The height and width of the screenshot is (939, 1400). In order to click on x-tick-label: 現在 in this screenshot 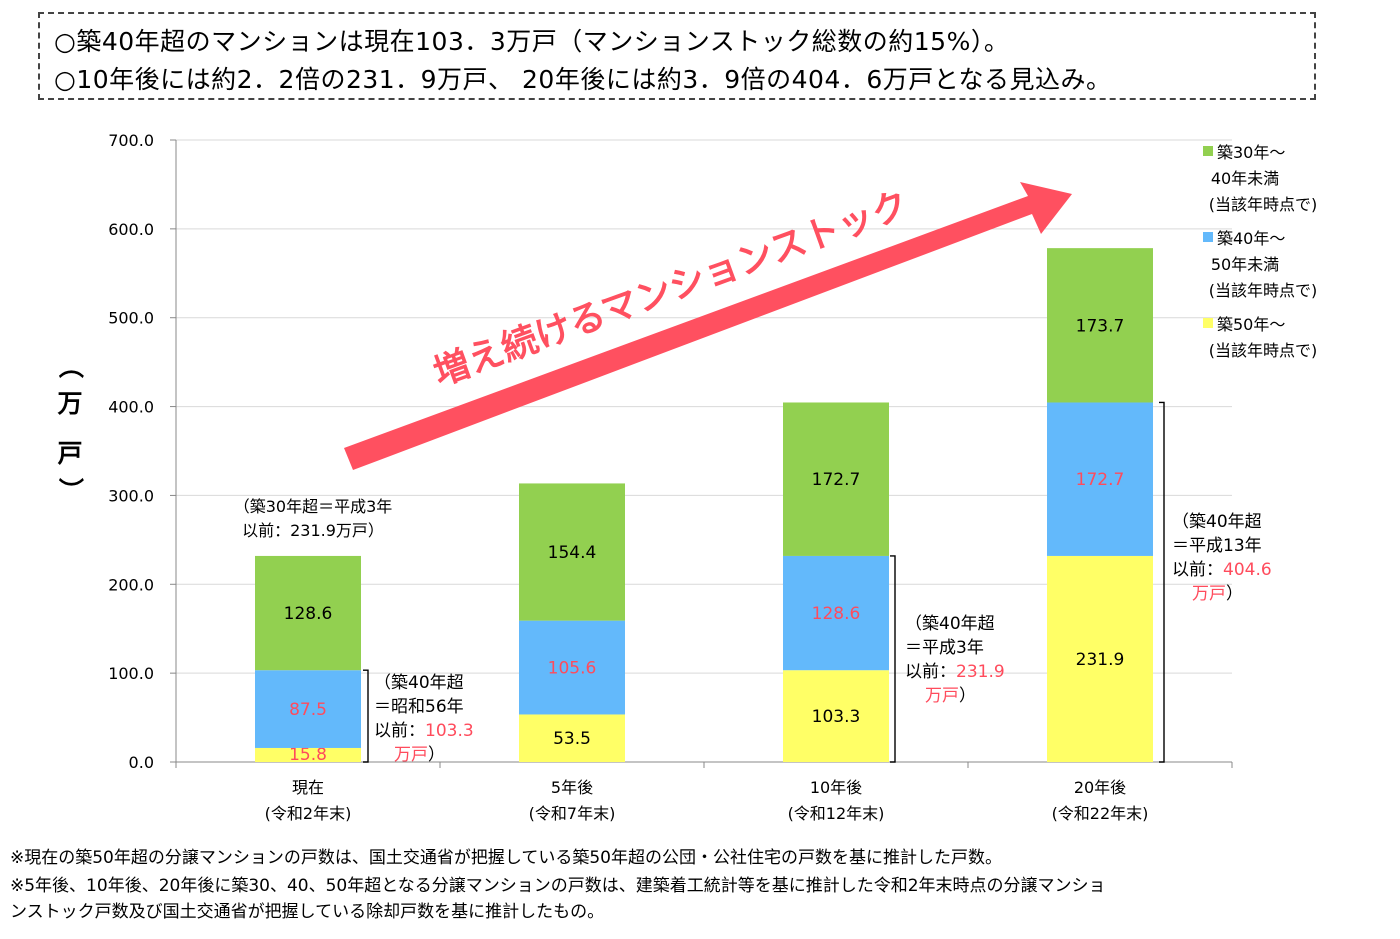, I will do `click(308, 787)`.